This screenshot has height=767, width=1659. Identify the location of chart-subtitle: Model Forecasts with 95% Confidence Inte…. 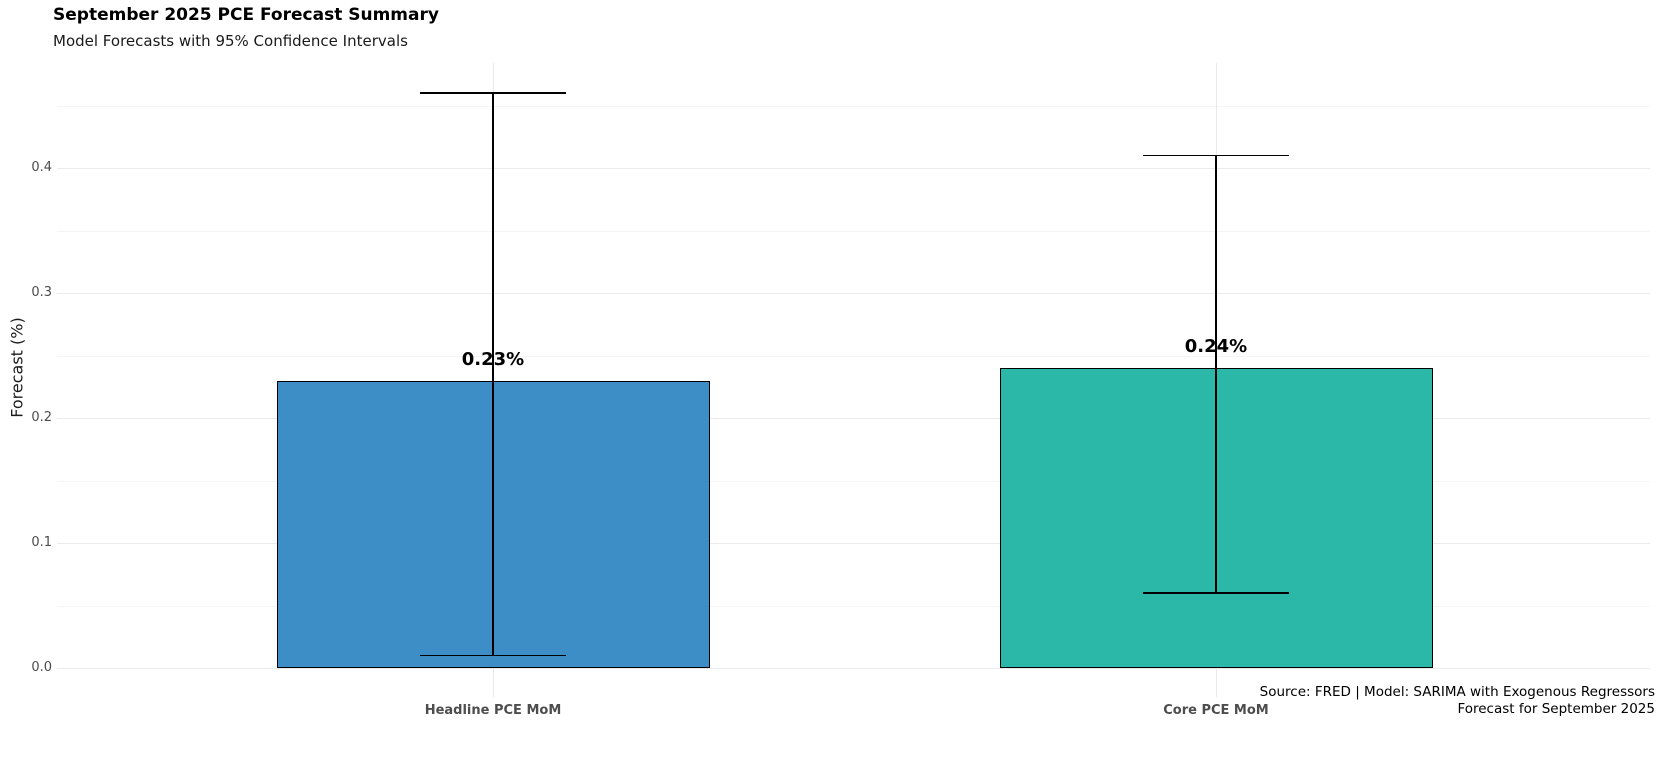
(230, 41).